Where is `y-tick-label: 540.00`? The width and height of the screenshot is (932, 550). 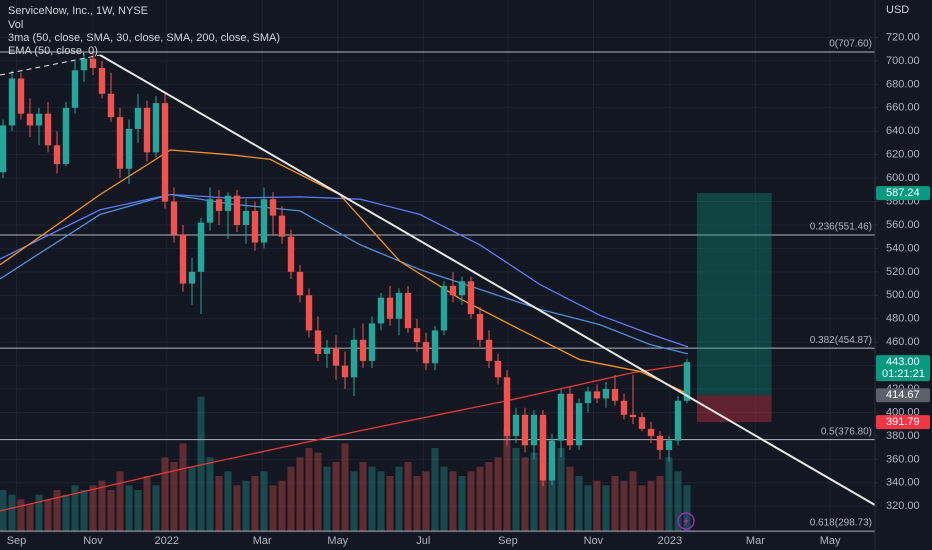 y-tick-label: 540.00 is located at coordinates (903, 248).